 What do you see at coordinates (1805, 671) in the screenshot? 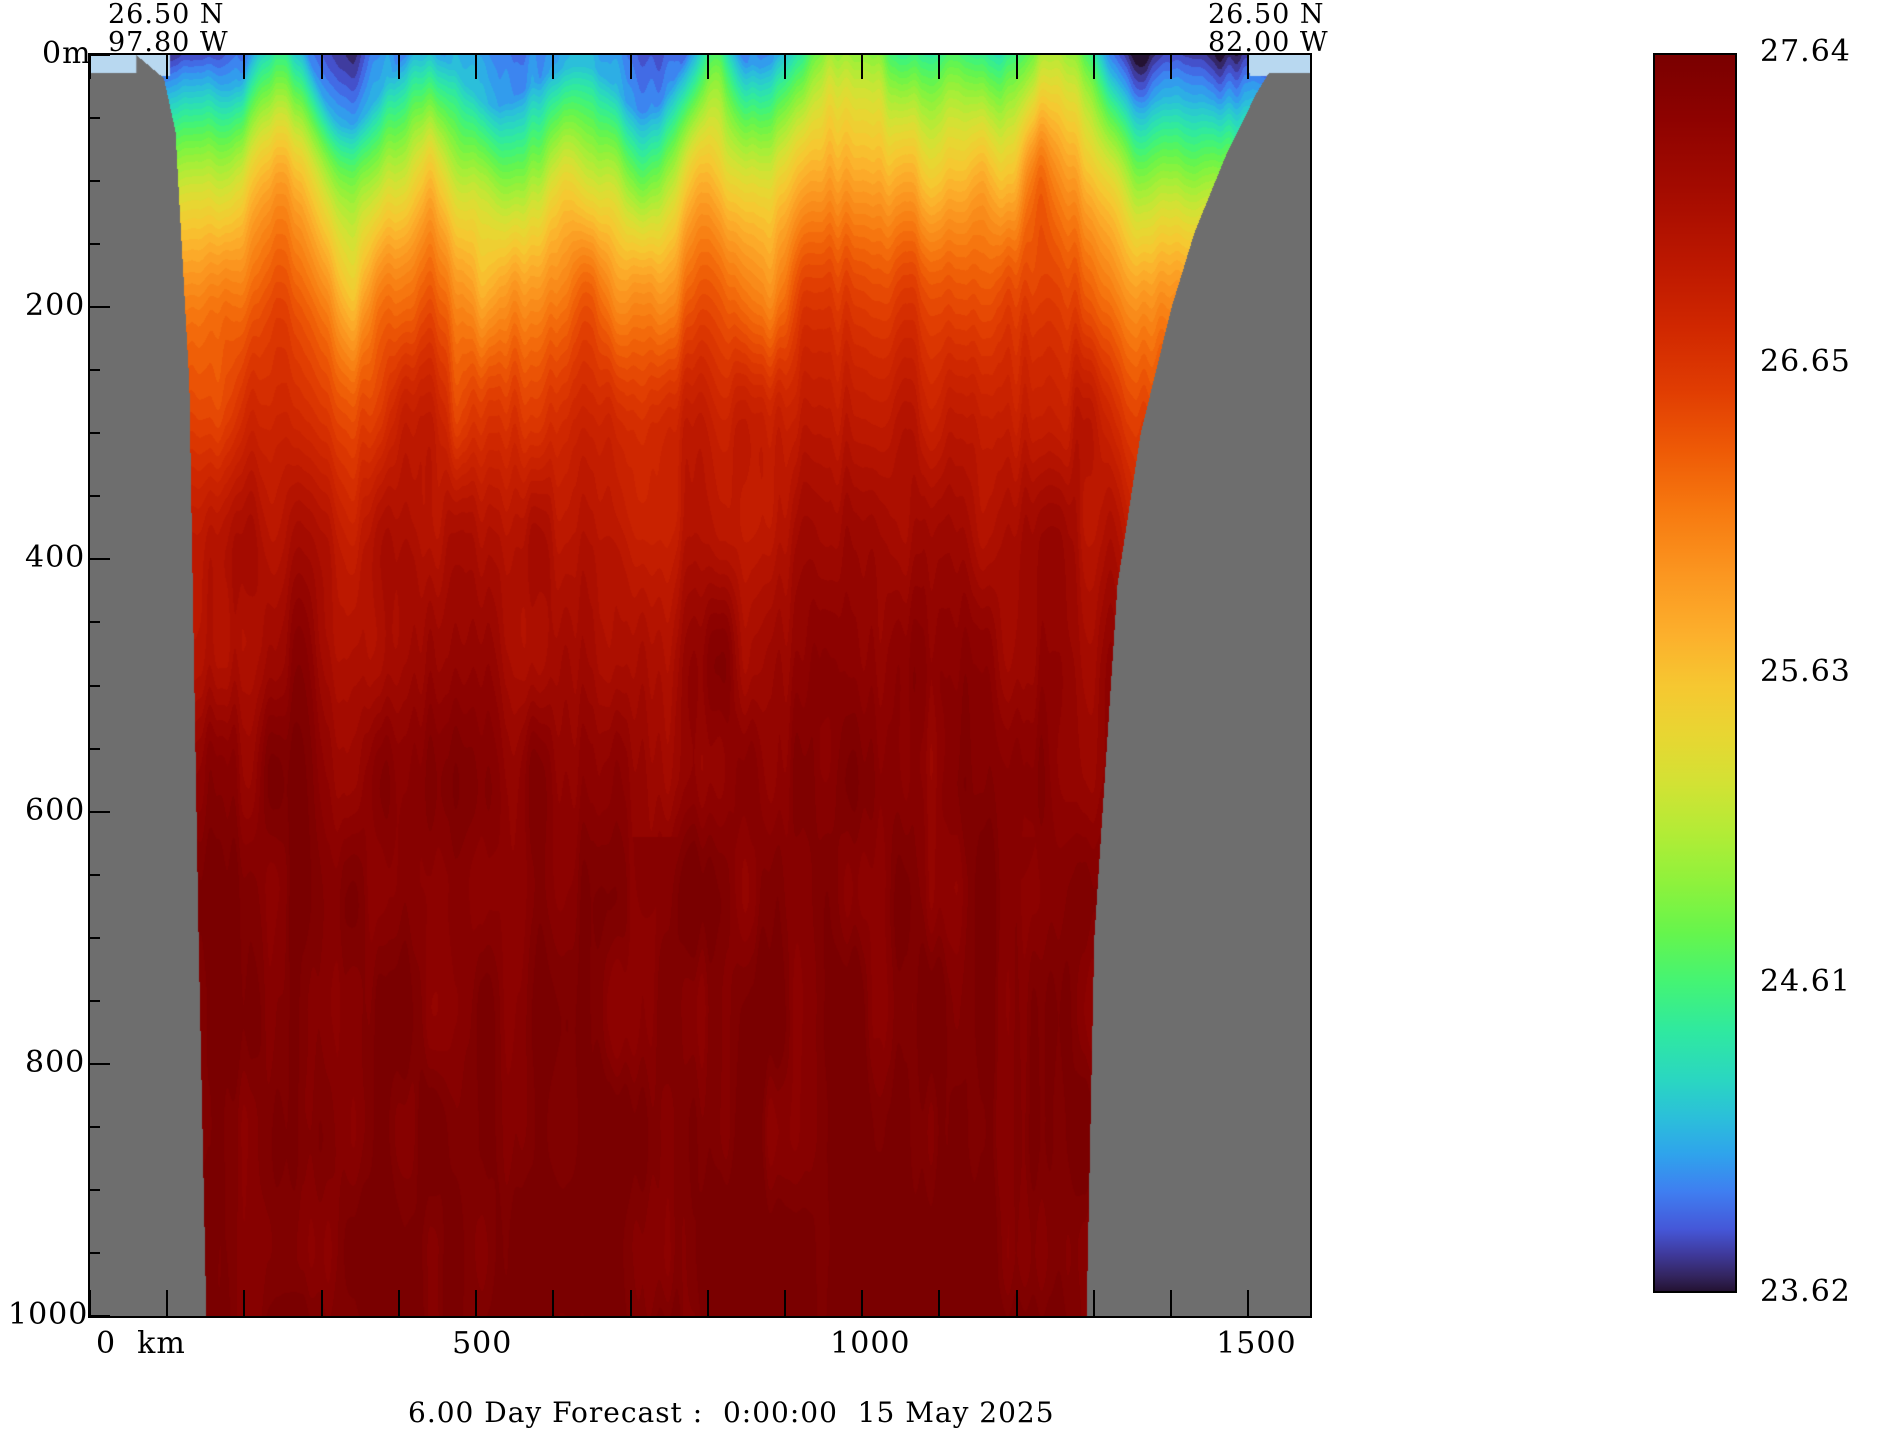
I see `colorbar-tick-label: 25.63` at bounding box center [1805, 671].